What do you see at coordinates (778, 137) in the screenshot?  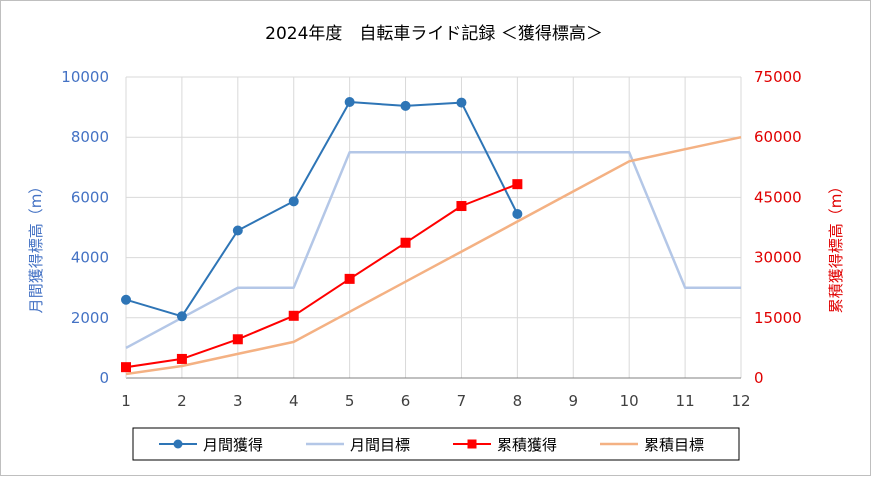 I see `right-tick-label: 60000` at bounding box center [778, 137].